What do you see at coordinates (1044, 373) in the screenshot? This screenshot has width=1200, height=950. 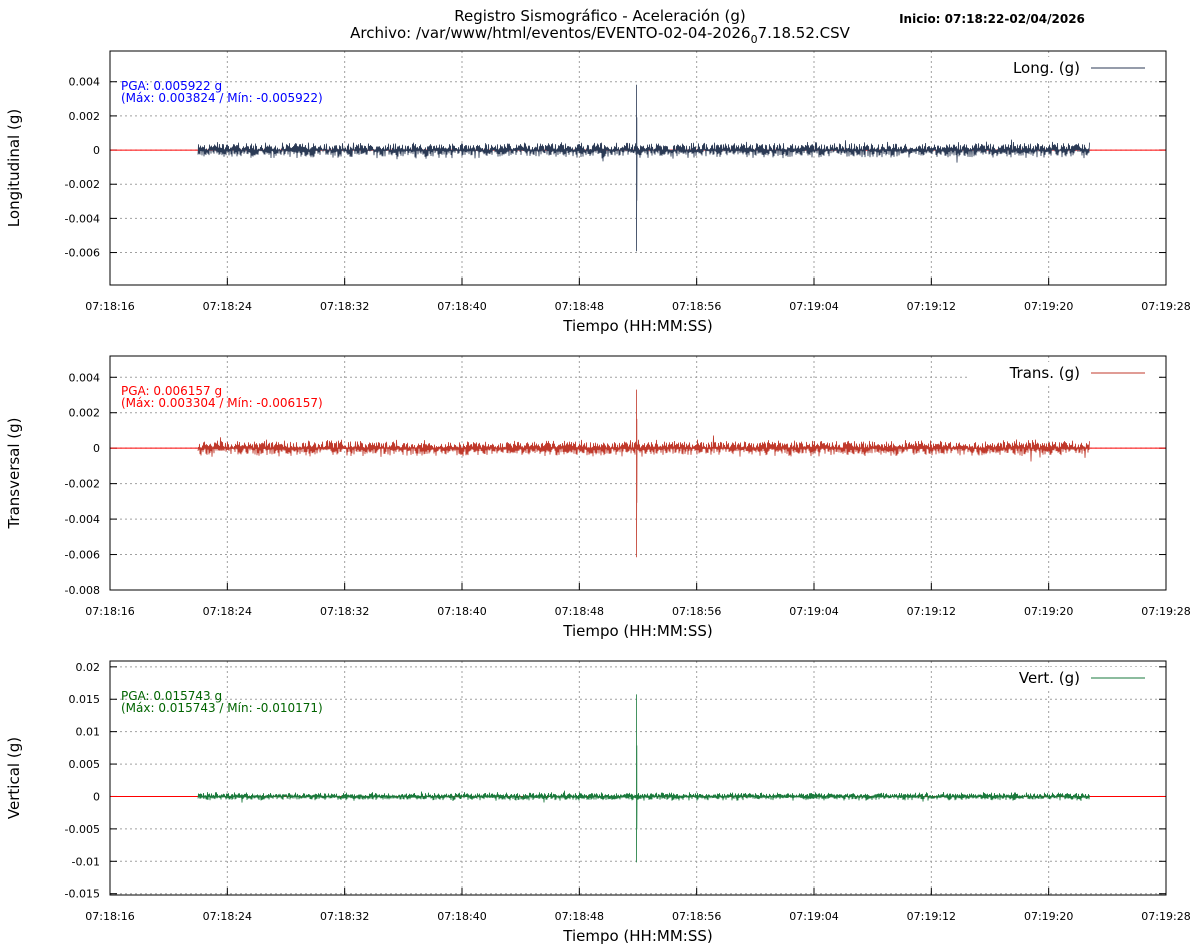 I see `legend-label: Trans. (g)` at bounding box center [1044, 373].